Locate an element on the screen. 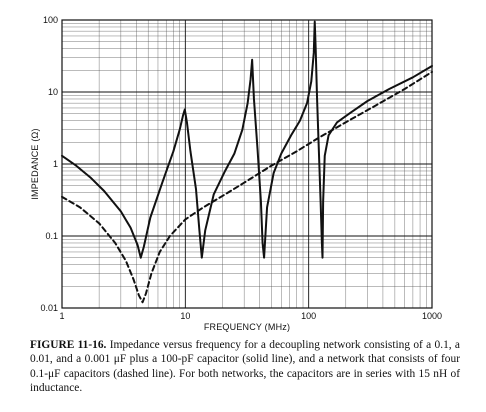 The height and width of the screenshot is (412, 486). y-tick-label: 1 is located at coordinates (55, 164).